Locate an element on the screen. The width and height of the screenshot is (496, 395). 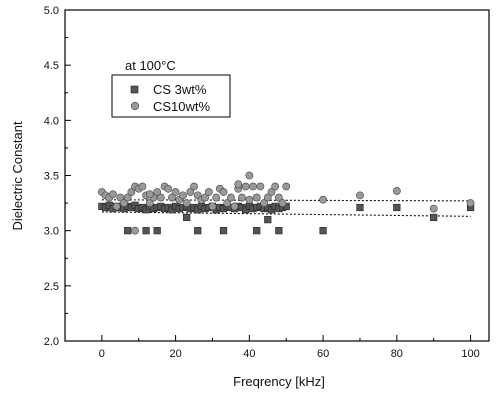
x-tick-label: 0 is located at coordinates (102, 354).